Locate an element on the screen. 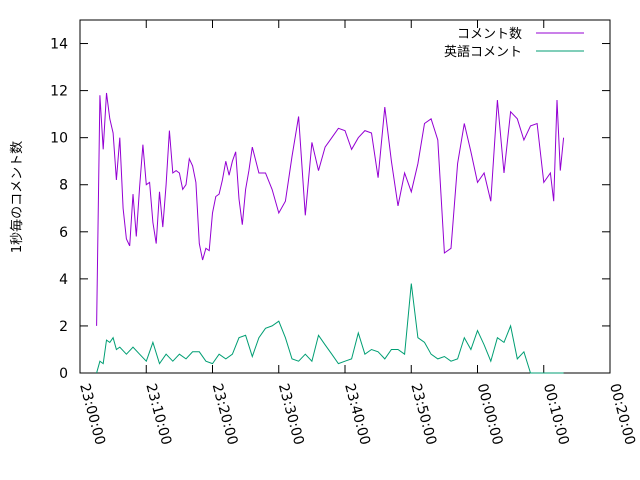  x-tick-label: 23:00:00 is located at coordinates (92, 414).